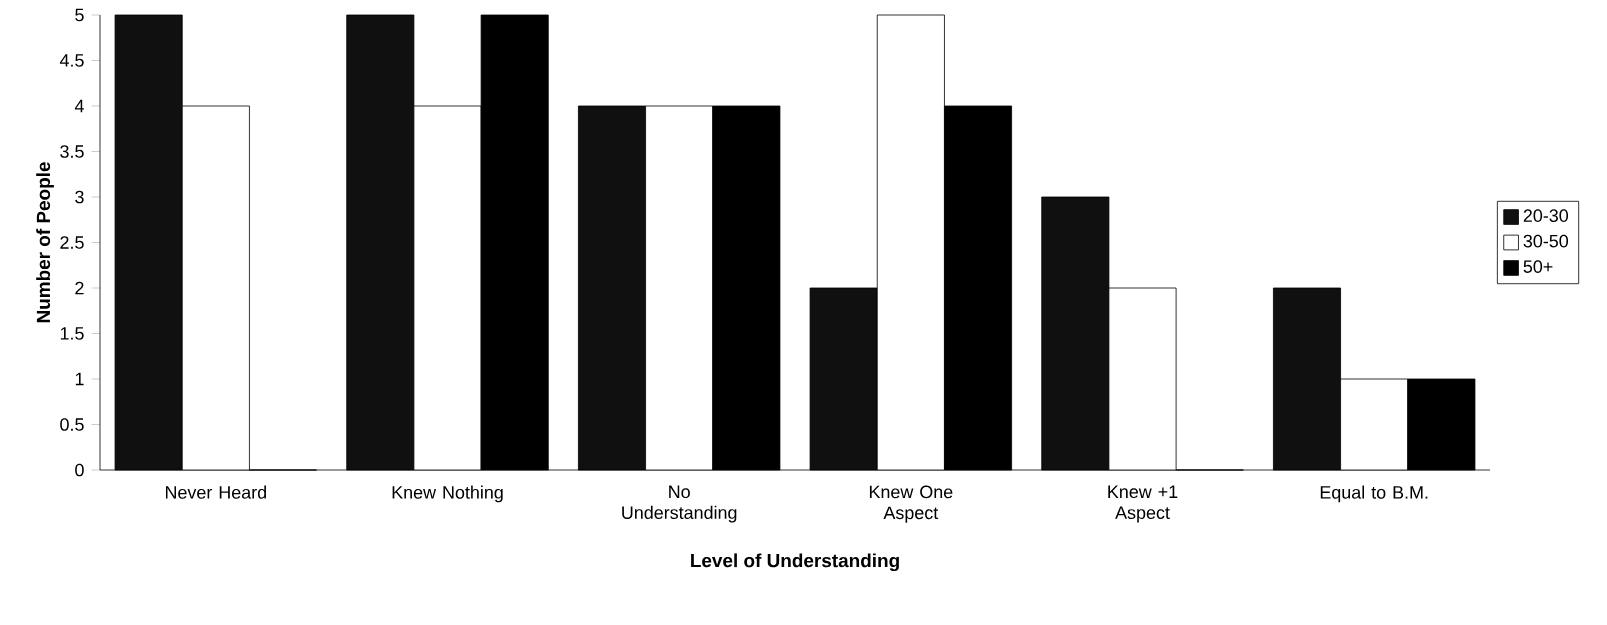 The width and height of the screenshot is (1607, 625). What do you see at coordinates (1546, 241) in the screenshot?
I see `legend-label: 30-50` at bounding box center [1546, 241].